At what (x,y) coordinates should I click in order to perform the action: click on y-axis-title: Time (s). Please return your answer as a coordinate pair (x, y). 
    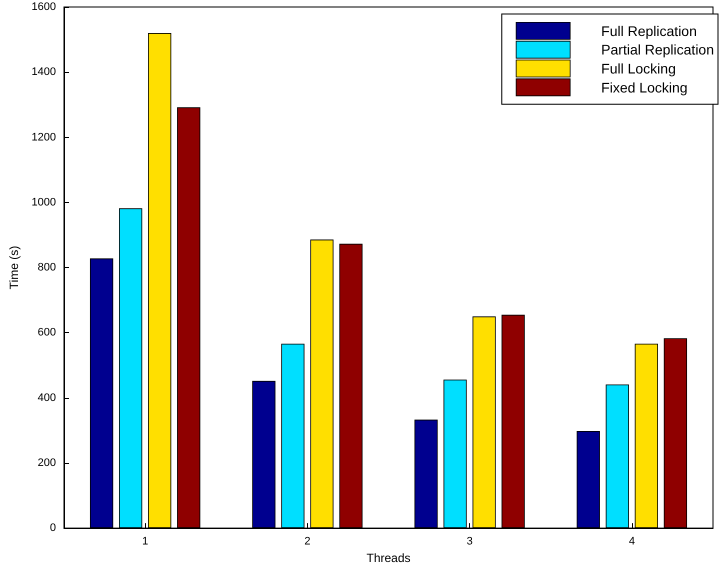
    Looking at the image, I should click on (14, 268).